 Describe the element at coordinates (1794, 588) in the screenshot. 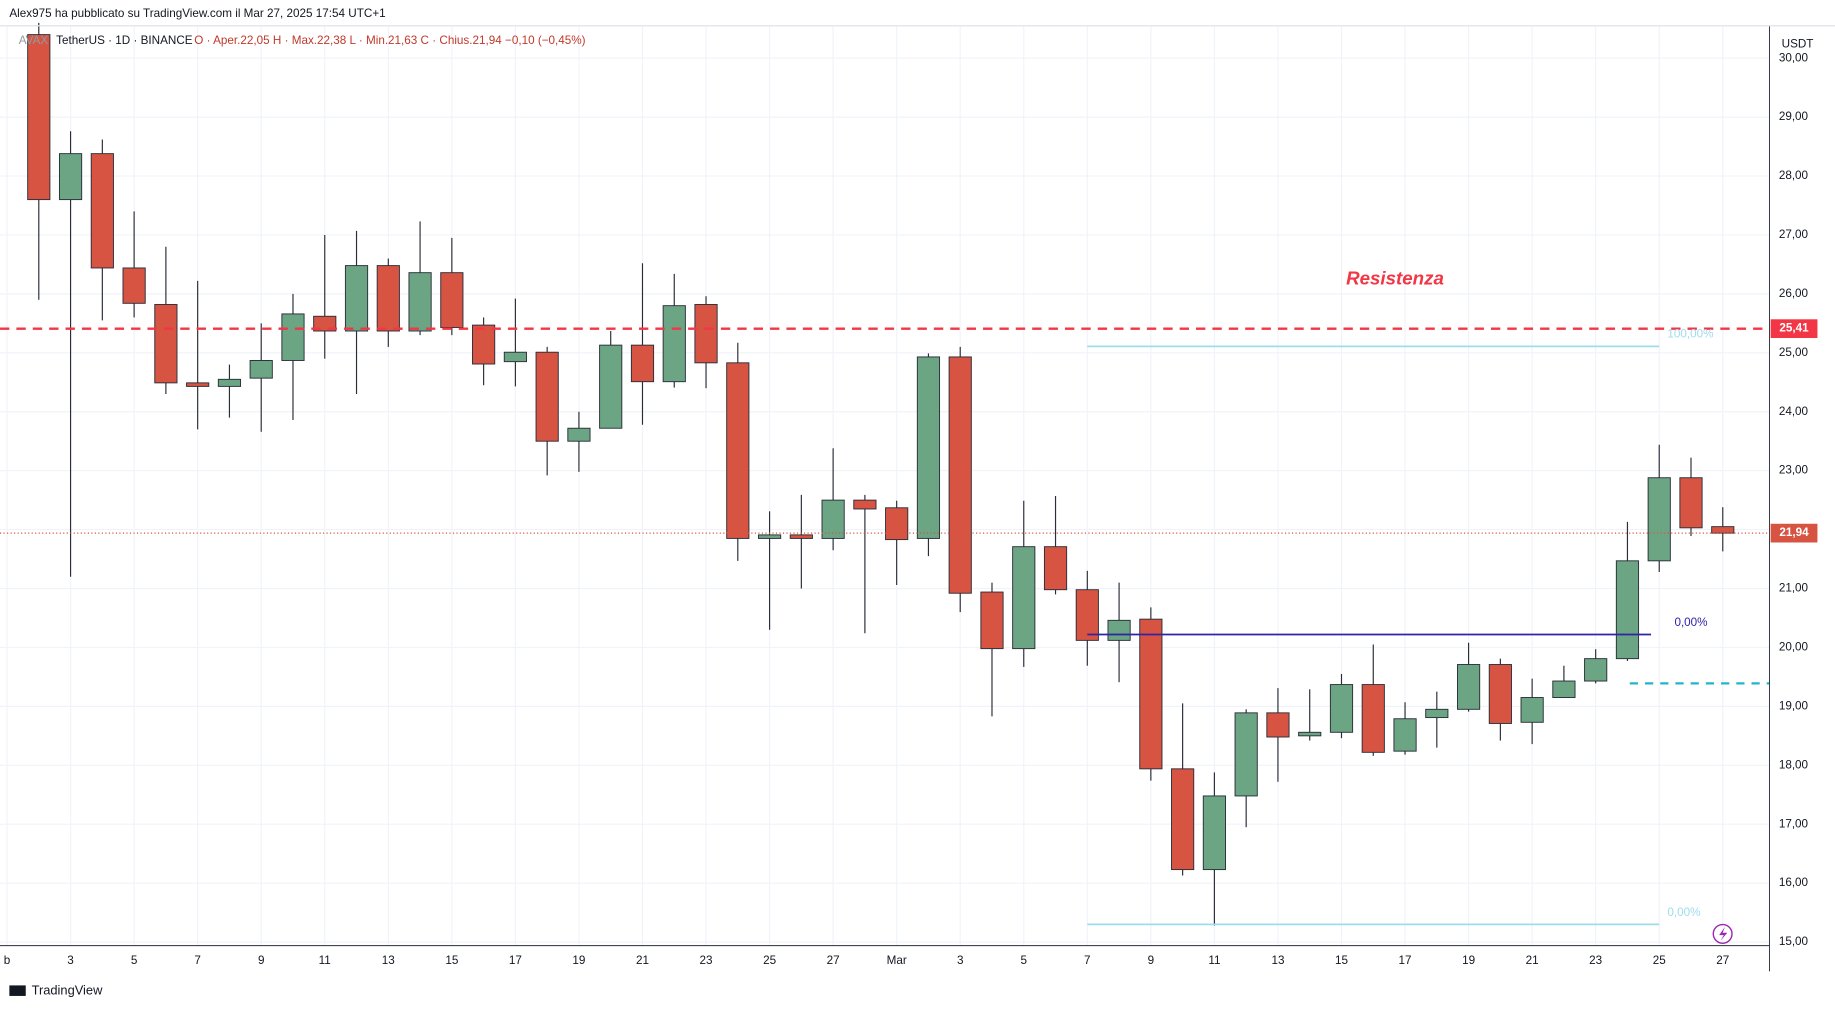

I see `y-tick-label: 21,00` at that location.